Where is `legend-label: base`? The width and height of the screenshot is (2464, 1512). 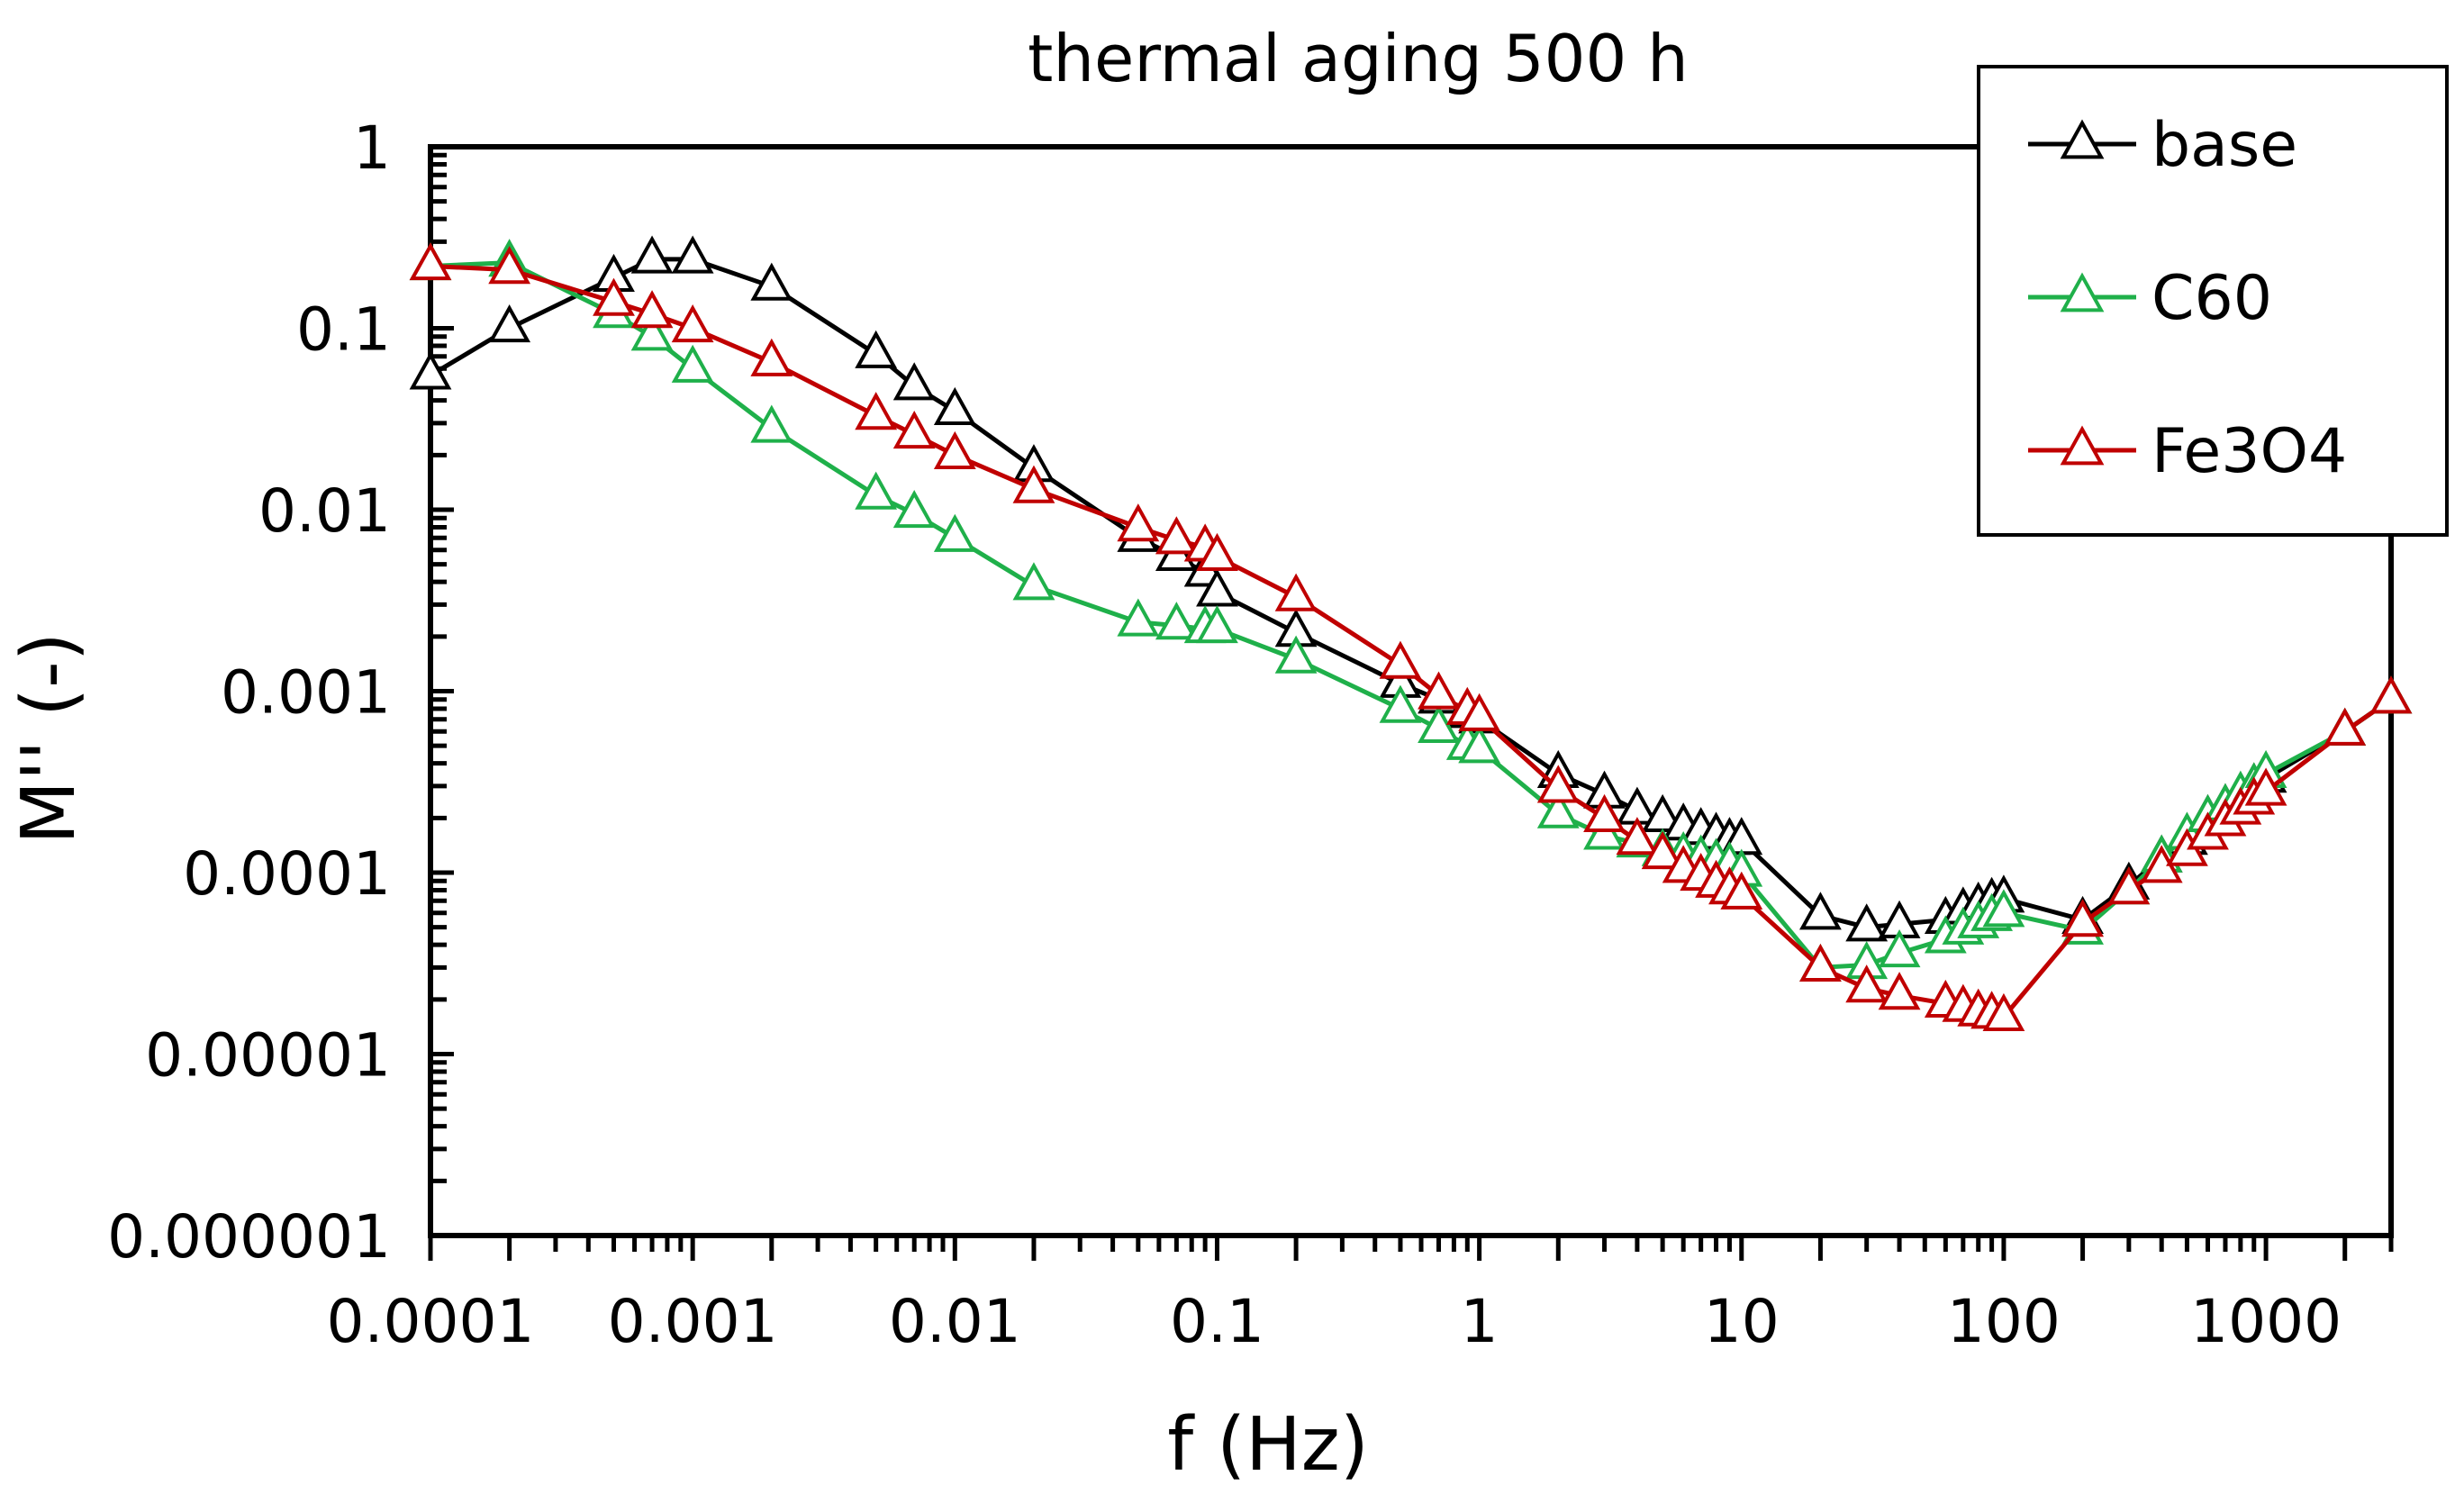 legend-label: base is located at coordinates (2224, 145).